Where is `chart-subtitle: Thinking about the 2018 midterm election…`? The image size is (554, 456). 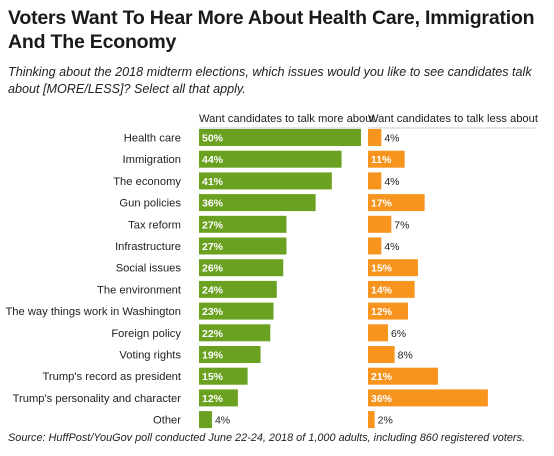
chart-subtitle: Thinking about the 2018 midterm election… is located at coordinates (270, 80).